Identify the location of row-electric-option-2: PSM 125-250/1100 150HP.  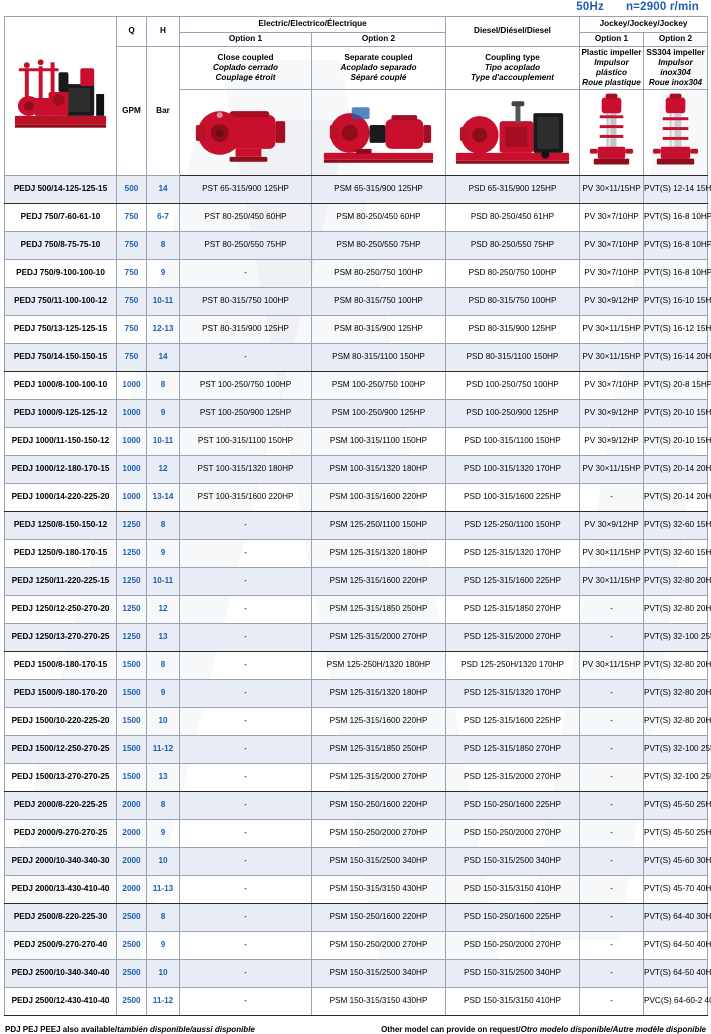
(378, 525).